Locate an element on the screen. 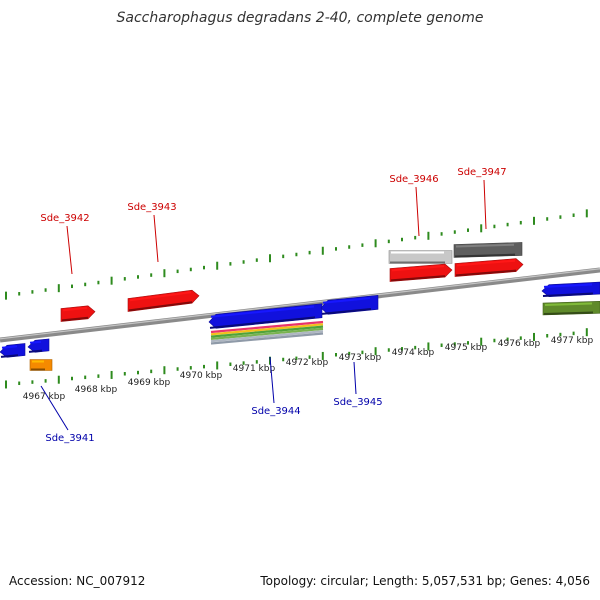 This screenshot has width=600, height=600. kbp-tick-label: 4968 kbp is located at coordinates (96, 390).